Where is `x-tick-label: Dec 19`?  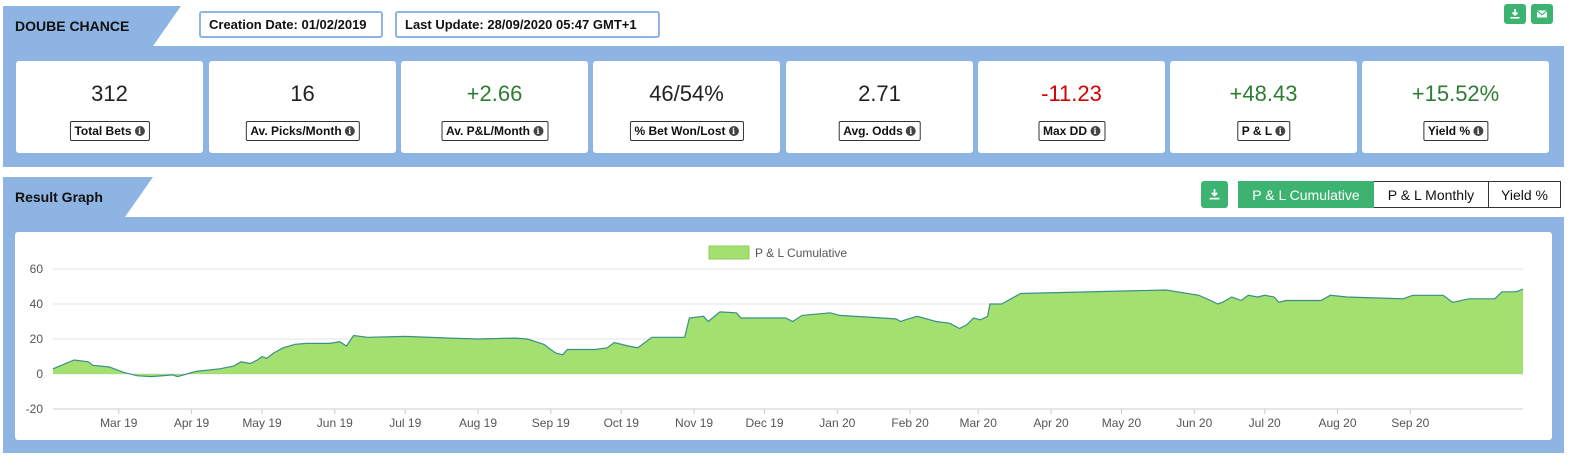 x-tick-label: Dec 19 is located at coordinates (765, 423).